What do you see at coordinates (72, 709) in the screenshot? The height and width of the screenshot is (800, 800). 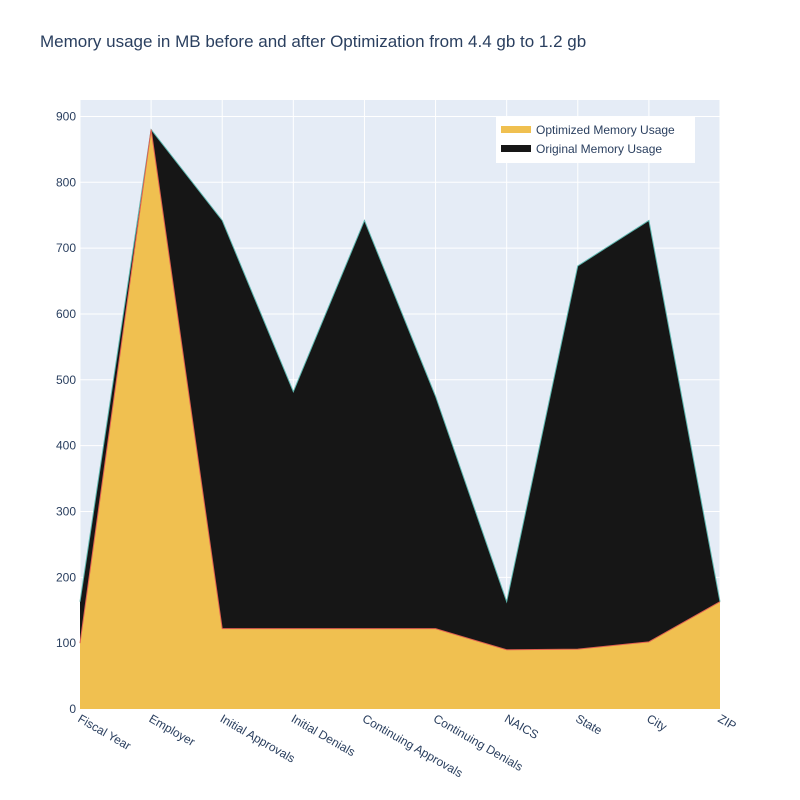 I see `y-tick-label: 0` at bounding box center [72, 709].